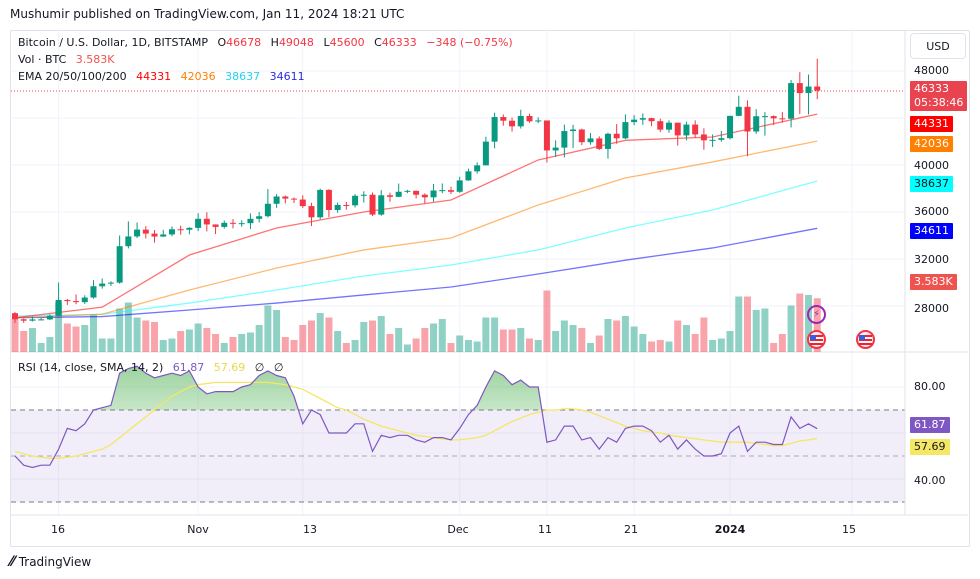 The width and height of the screenshot is (980, 579). What do you see at coordinates (931, 259) in the screenshot?
I see `price-tick: 32000` at bounding box center [931, 259].